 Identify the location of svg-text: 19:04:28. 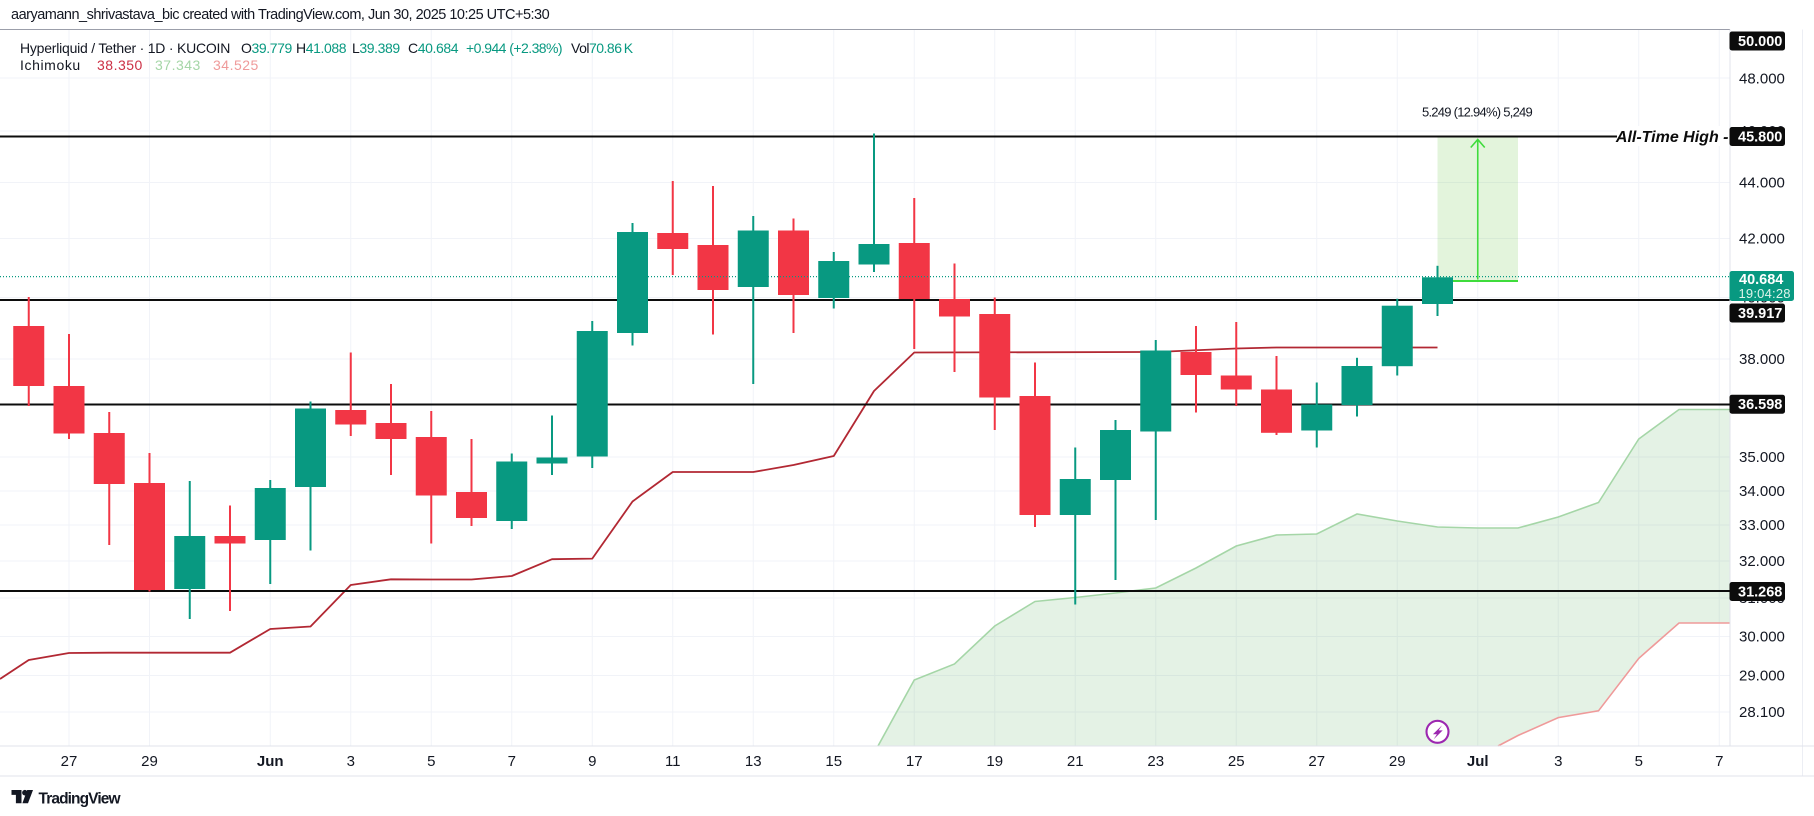
(1765, 293).